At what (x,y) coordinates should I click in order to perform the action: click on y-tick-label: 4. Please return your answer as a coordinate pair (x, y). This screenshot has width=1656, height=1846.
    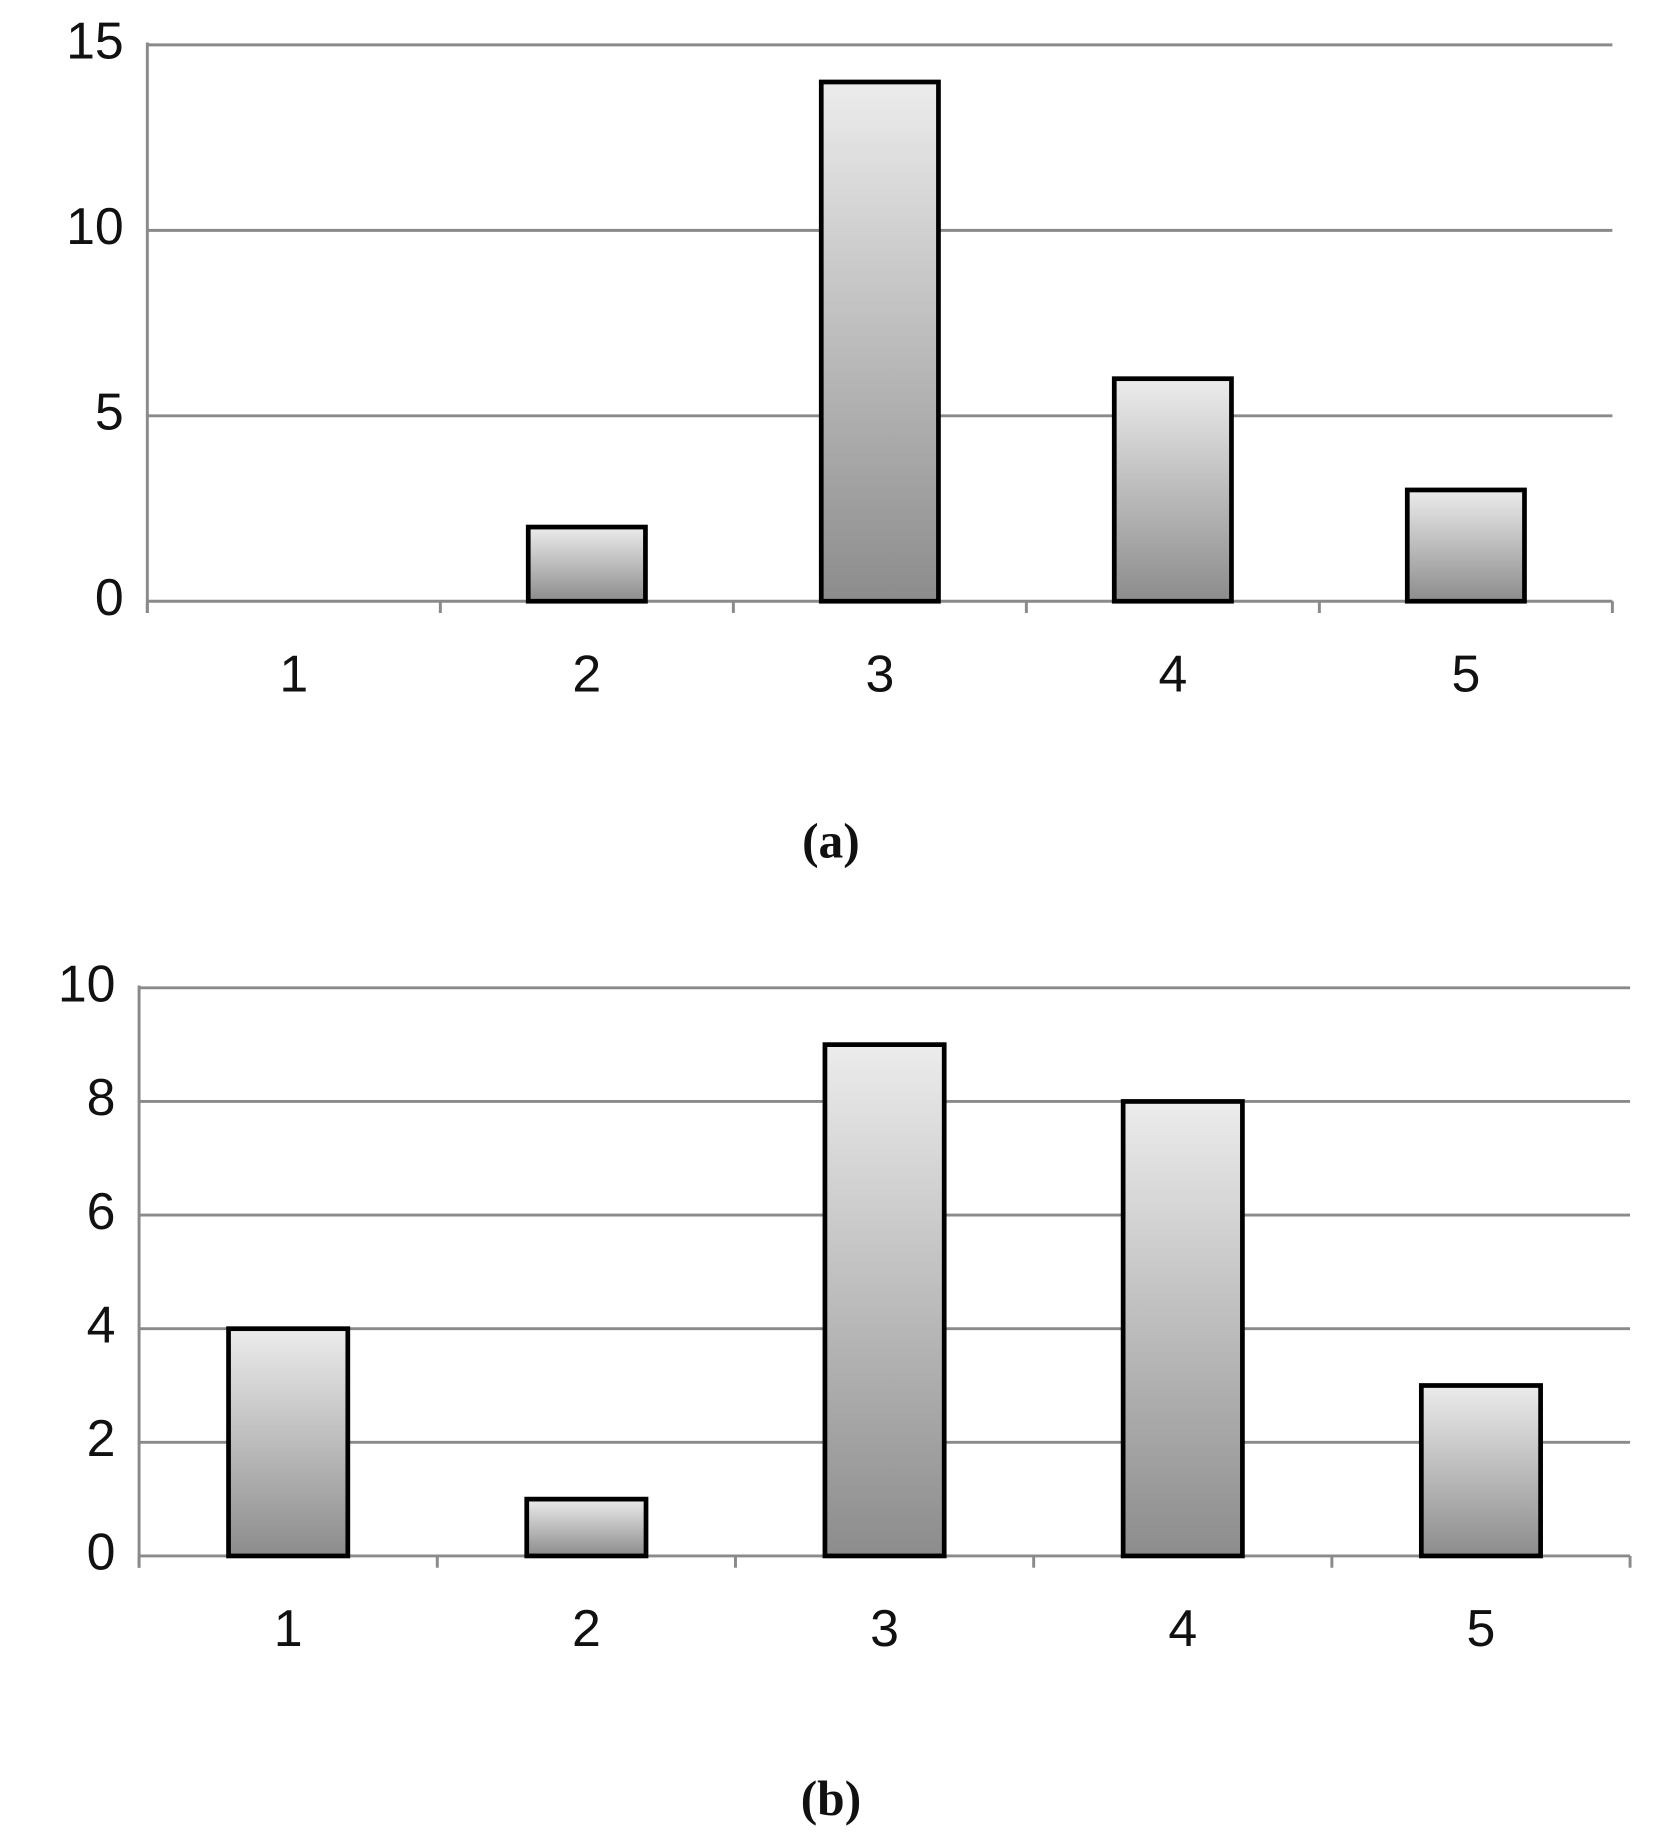
    Looking at the image, I should click on (101, 1324).